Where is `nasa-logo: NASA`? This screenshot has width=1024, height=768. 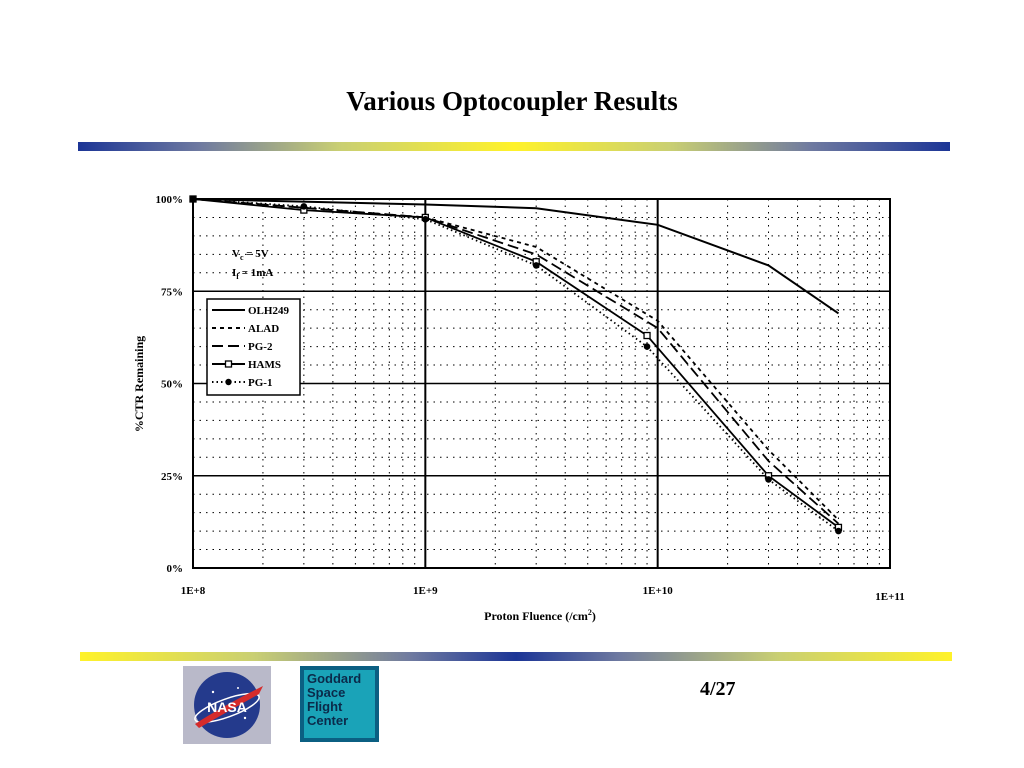 nasa-logo: NASA is located at coordinates (227, 705).